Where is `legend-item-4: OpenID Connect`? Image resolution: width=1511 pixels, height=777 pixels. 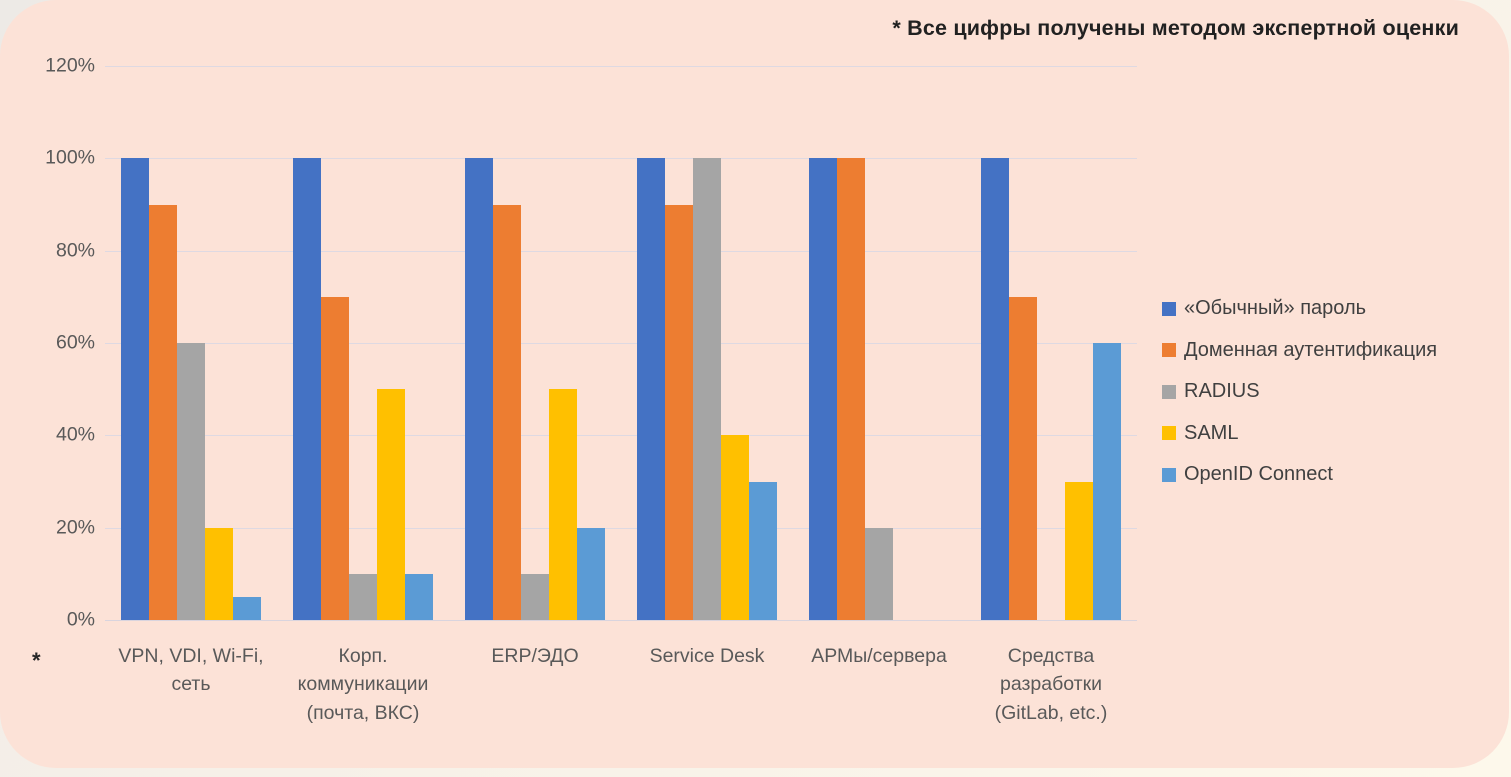 legend-item-4: OpenID Connect is located at coordinates (1299, 474).